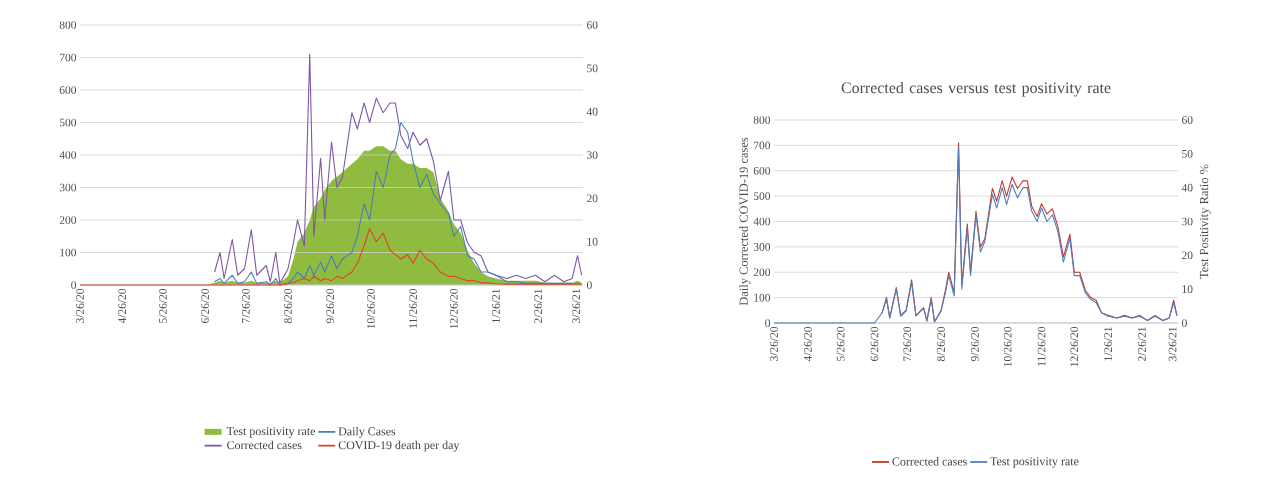 This screenshot has width=1288, height=502. I want to click on chart-title: Corrected cases versus test positivity rate, so click(976, 89).